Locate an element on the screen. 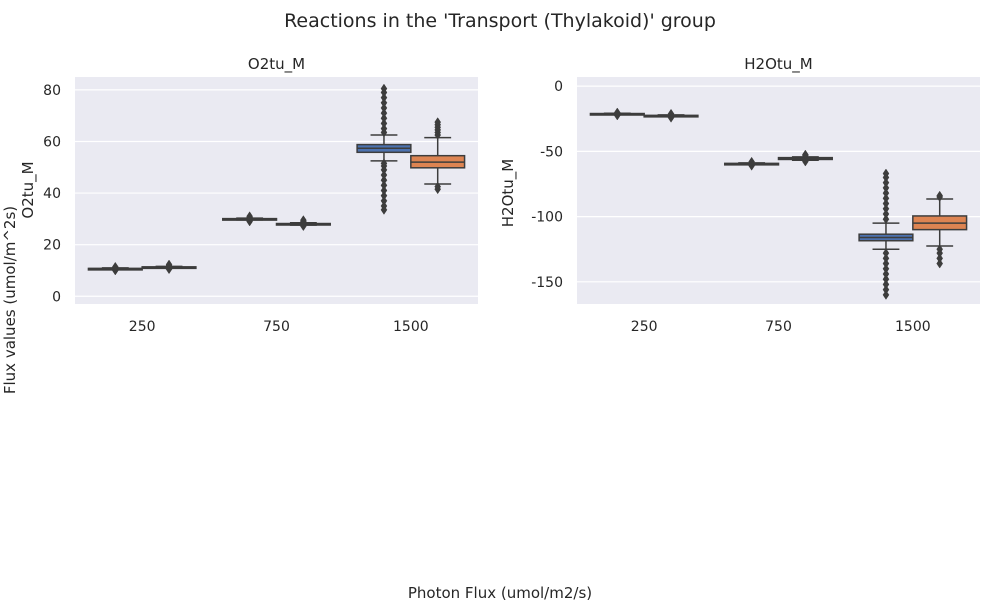 The width and height of the screenshot is (1000, 600). panel-title: O2tu_M is located at coordinates (276, 64).